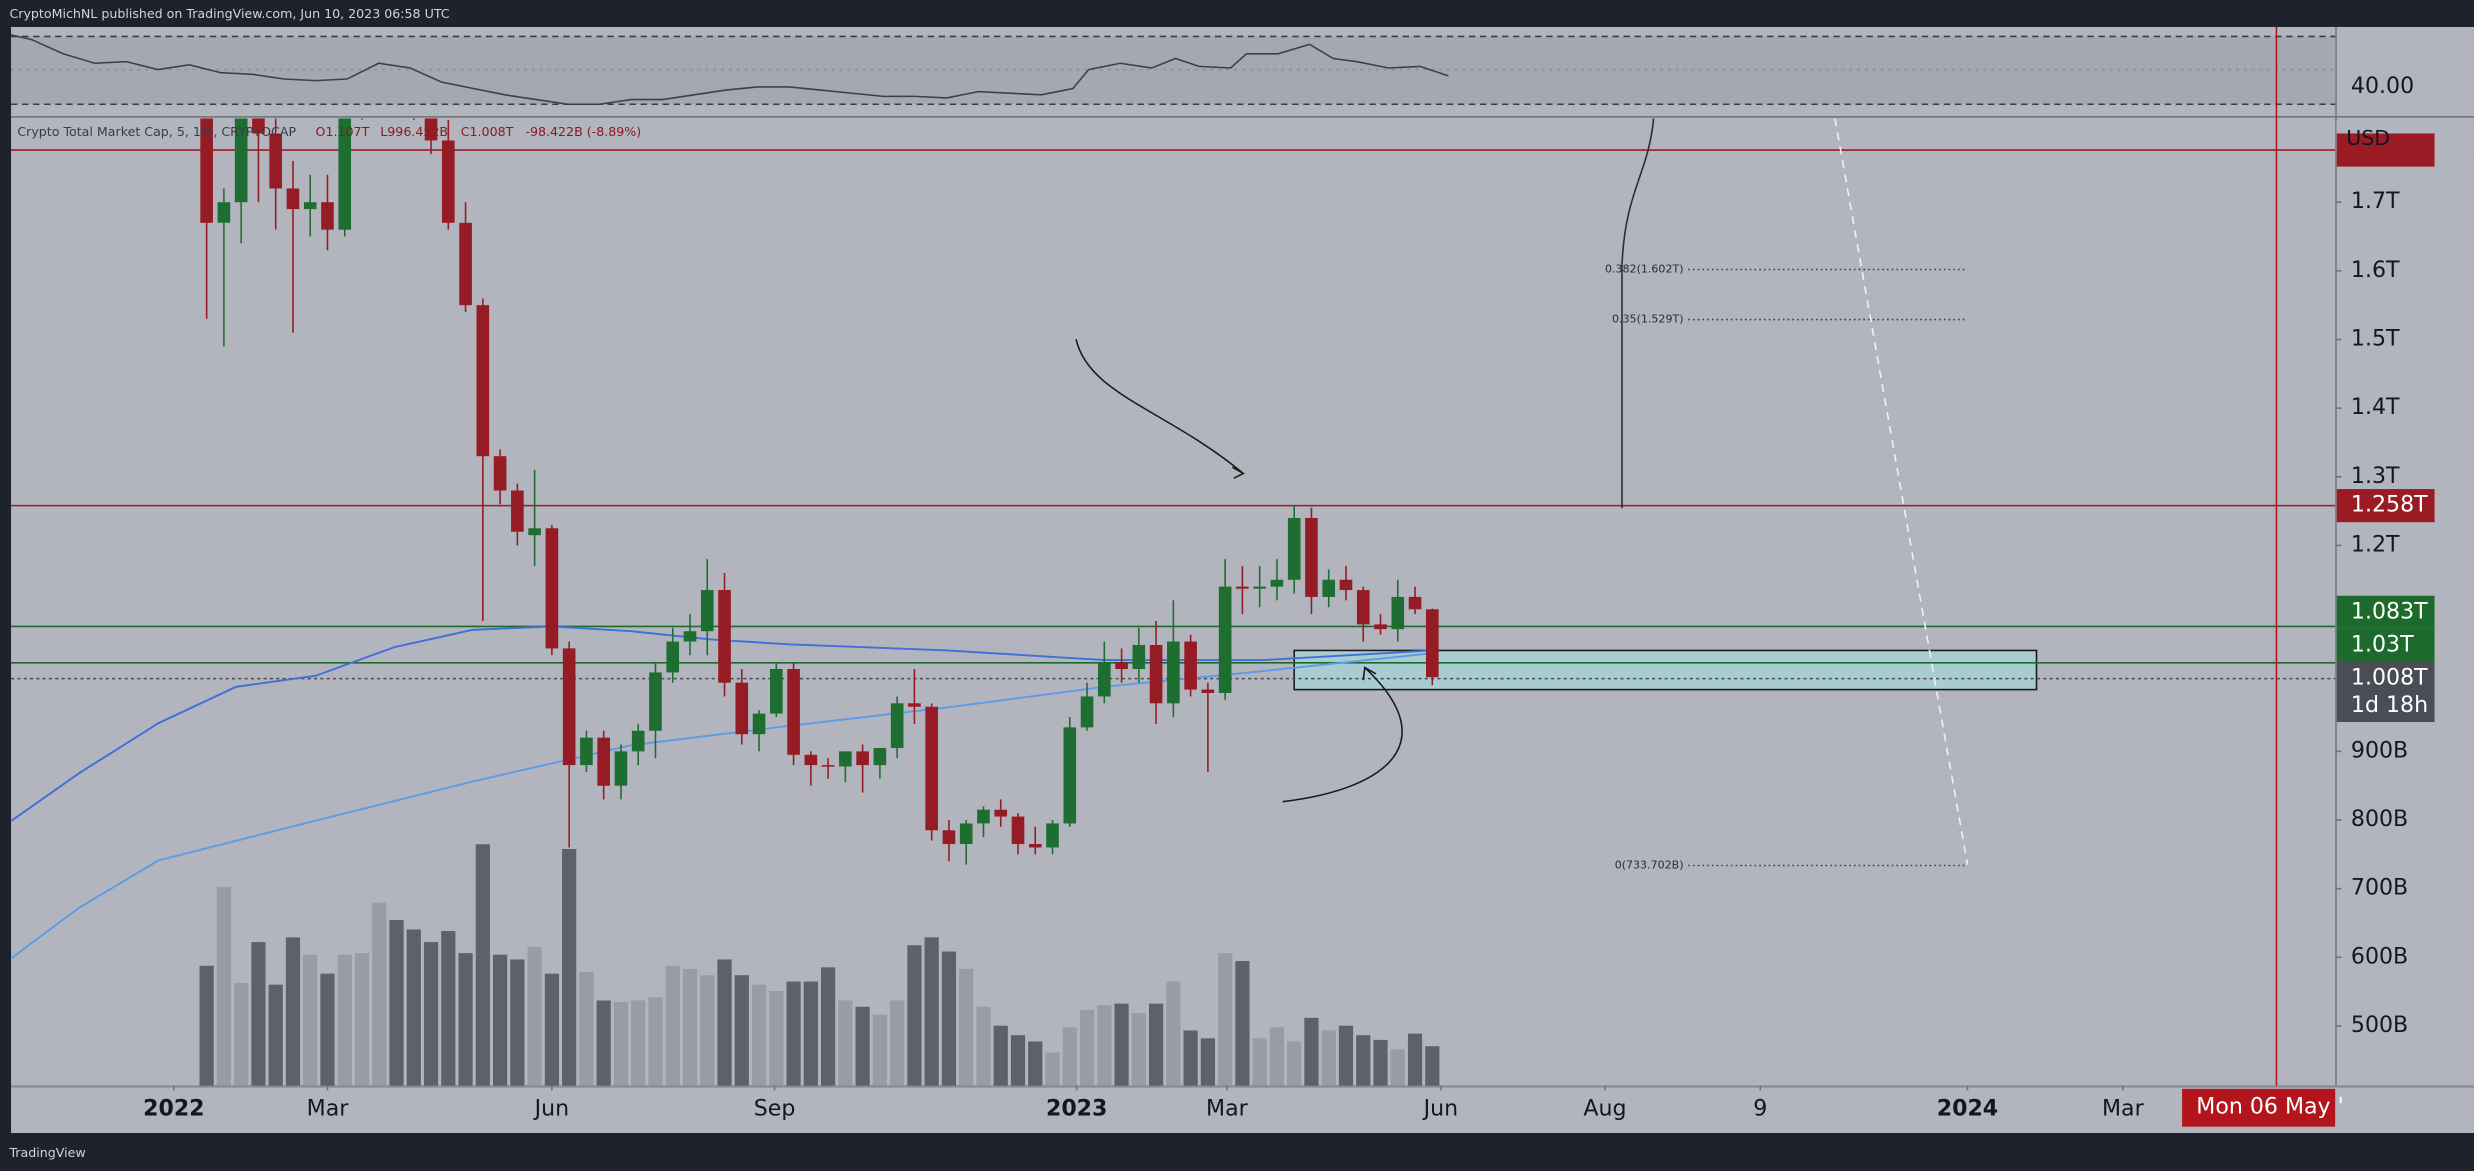 Image resolution: width=2474 pixels, height=1171 pixels. Describe the element at coordinates (46, 1152) in the screenshot. I see `footer-logo: TradingView` at that location.